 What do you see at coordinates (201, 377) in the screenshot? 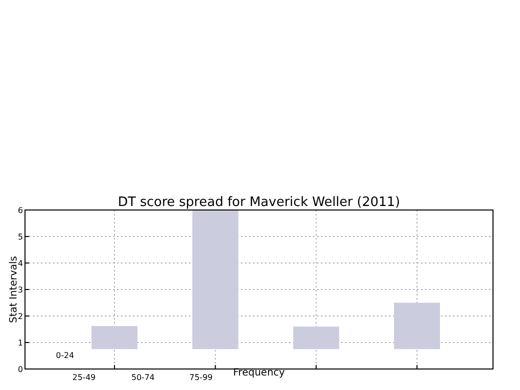
I see `text: 75-99` at bounding box center [201, 377].